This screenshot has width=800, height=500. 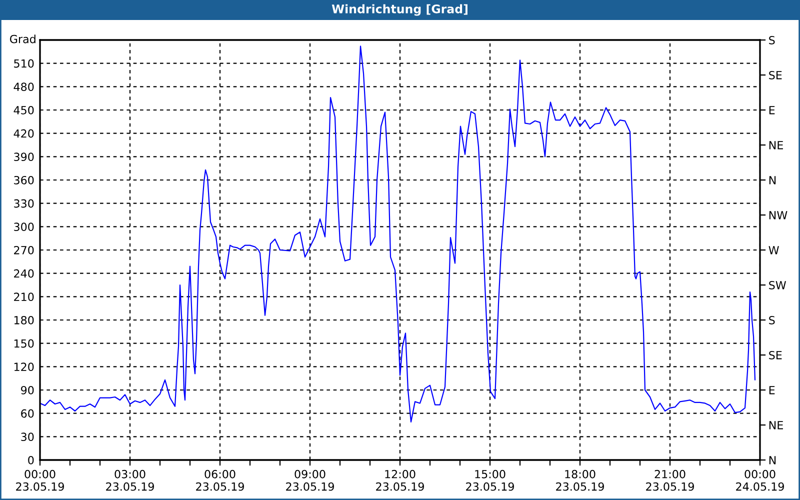 I want to click on y-tick-label: 480, so click(x=24, y=87).